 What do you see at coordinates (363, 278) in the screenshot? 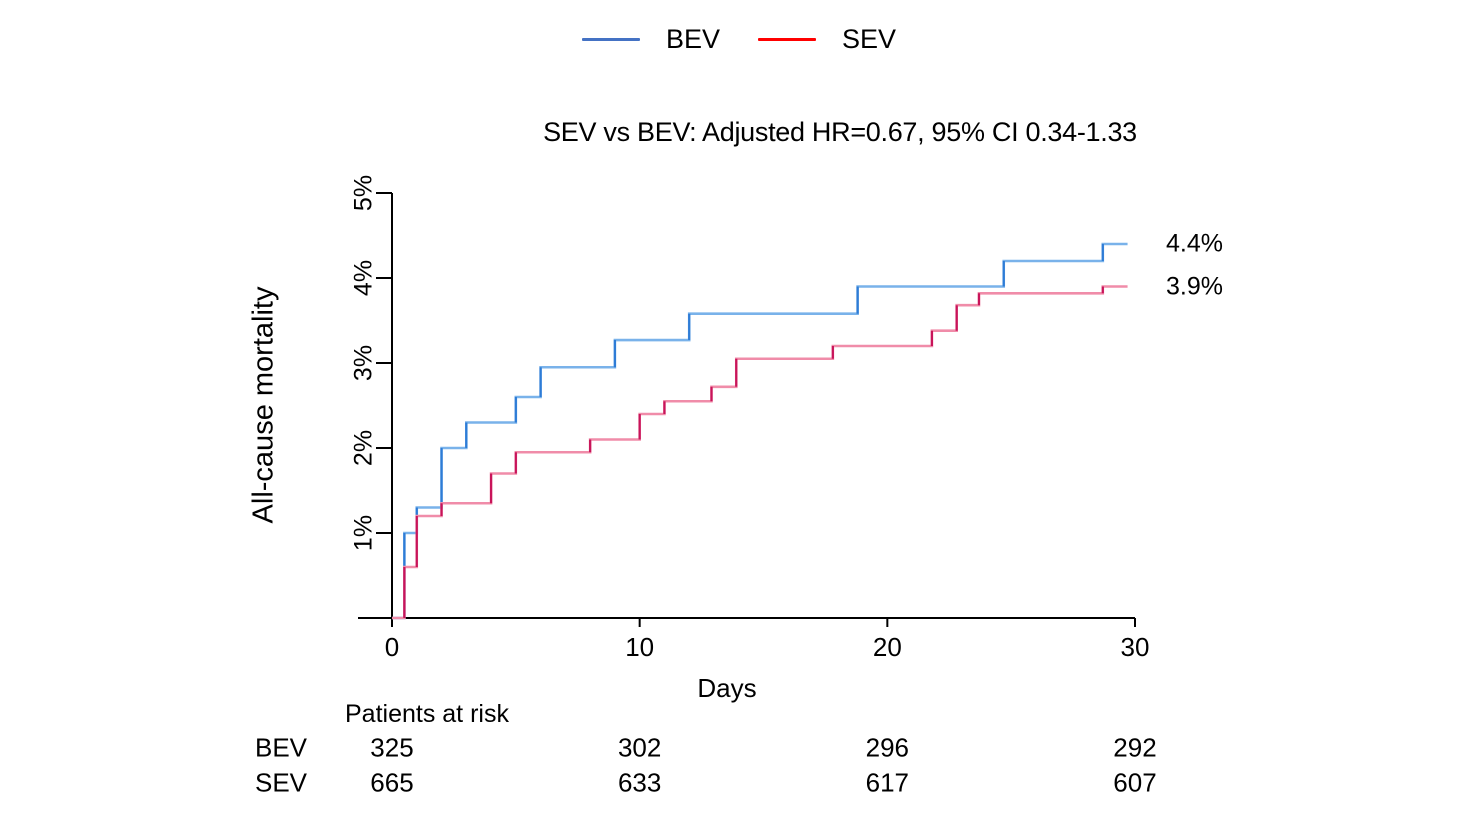
I see `y-tick-label: 4%` at bounding box center [363, 278].